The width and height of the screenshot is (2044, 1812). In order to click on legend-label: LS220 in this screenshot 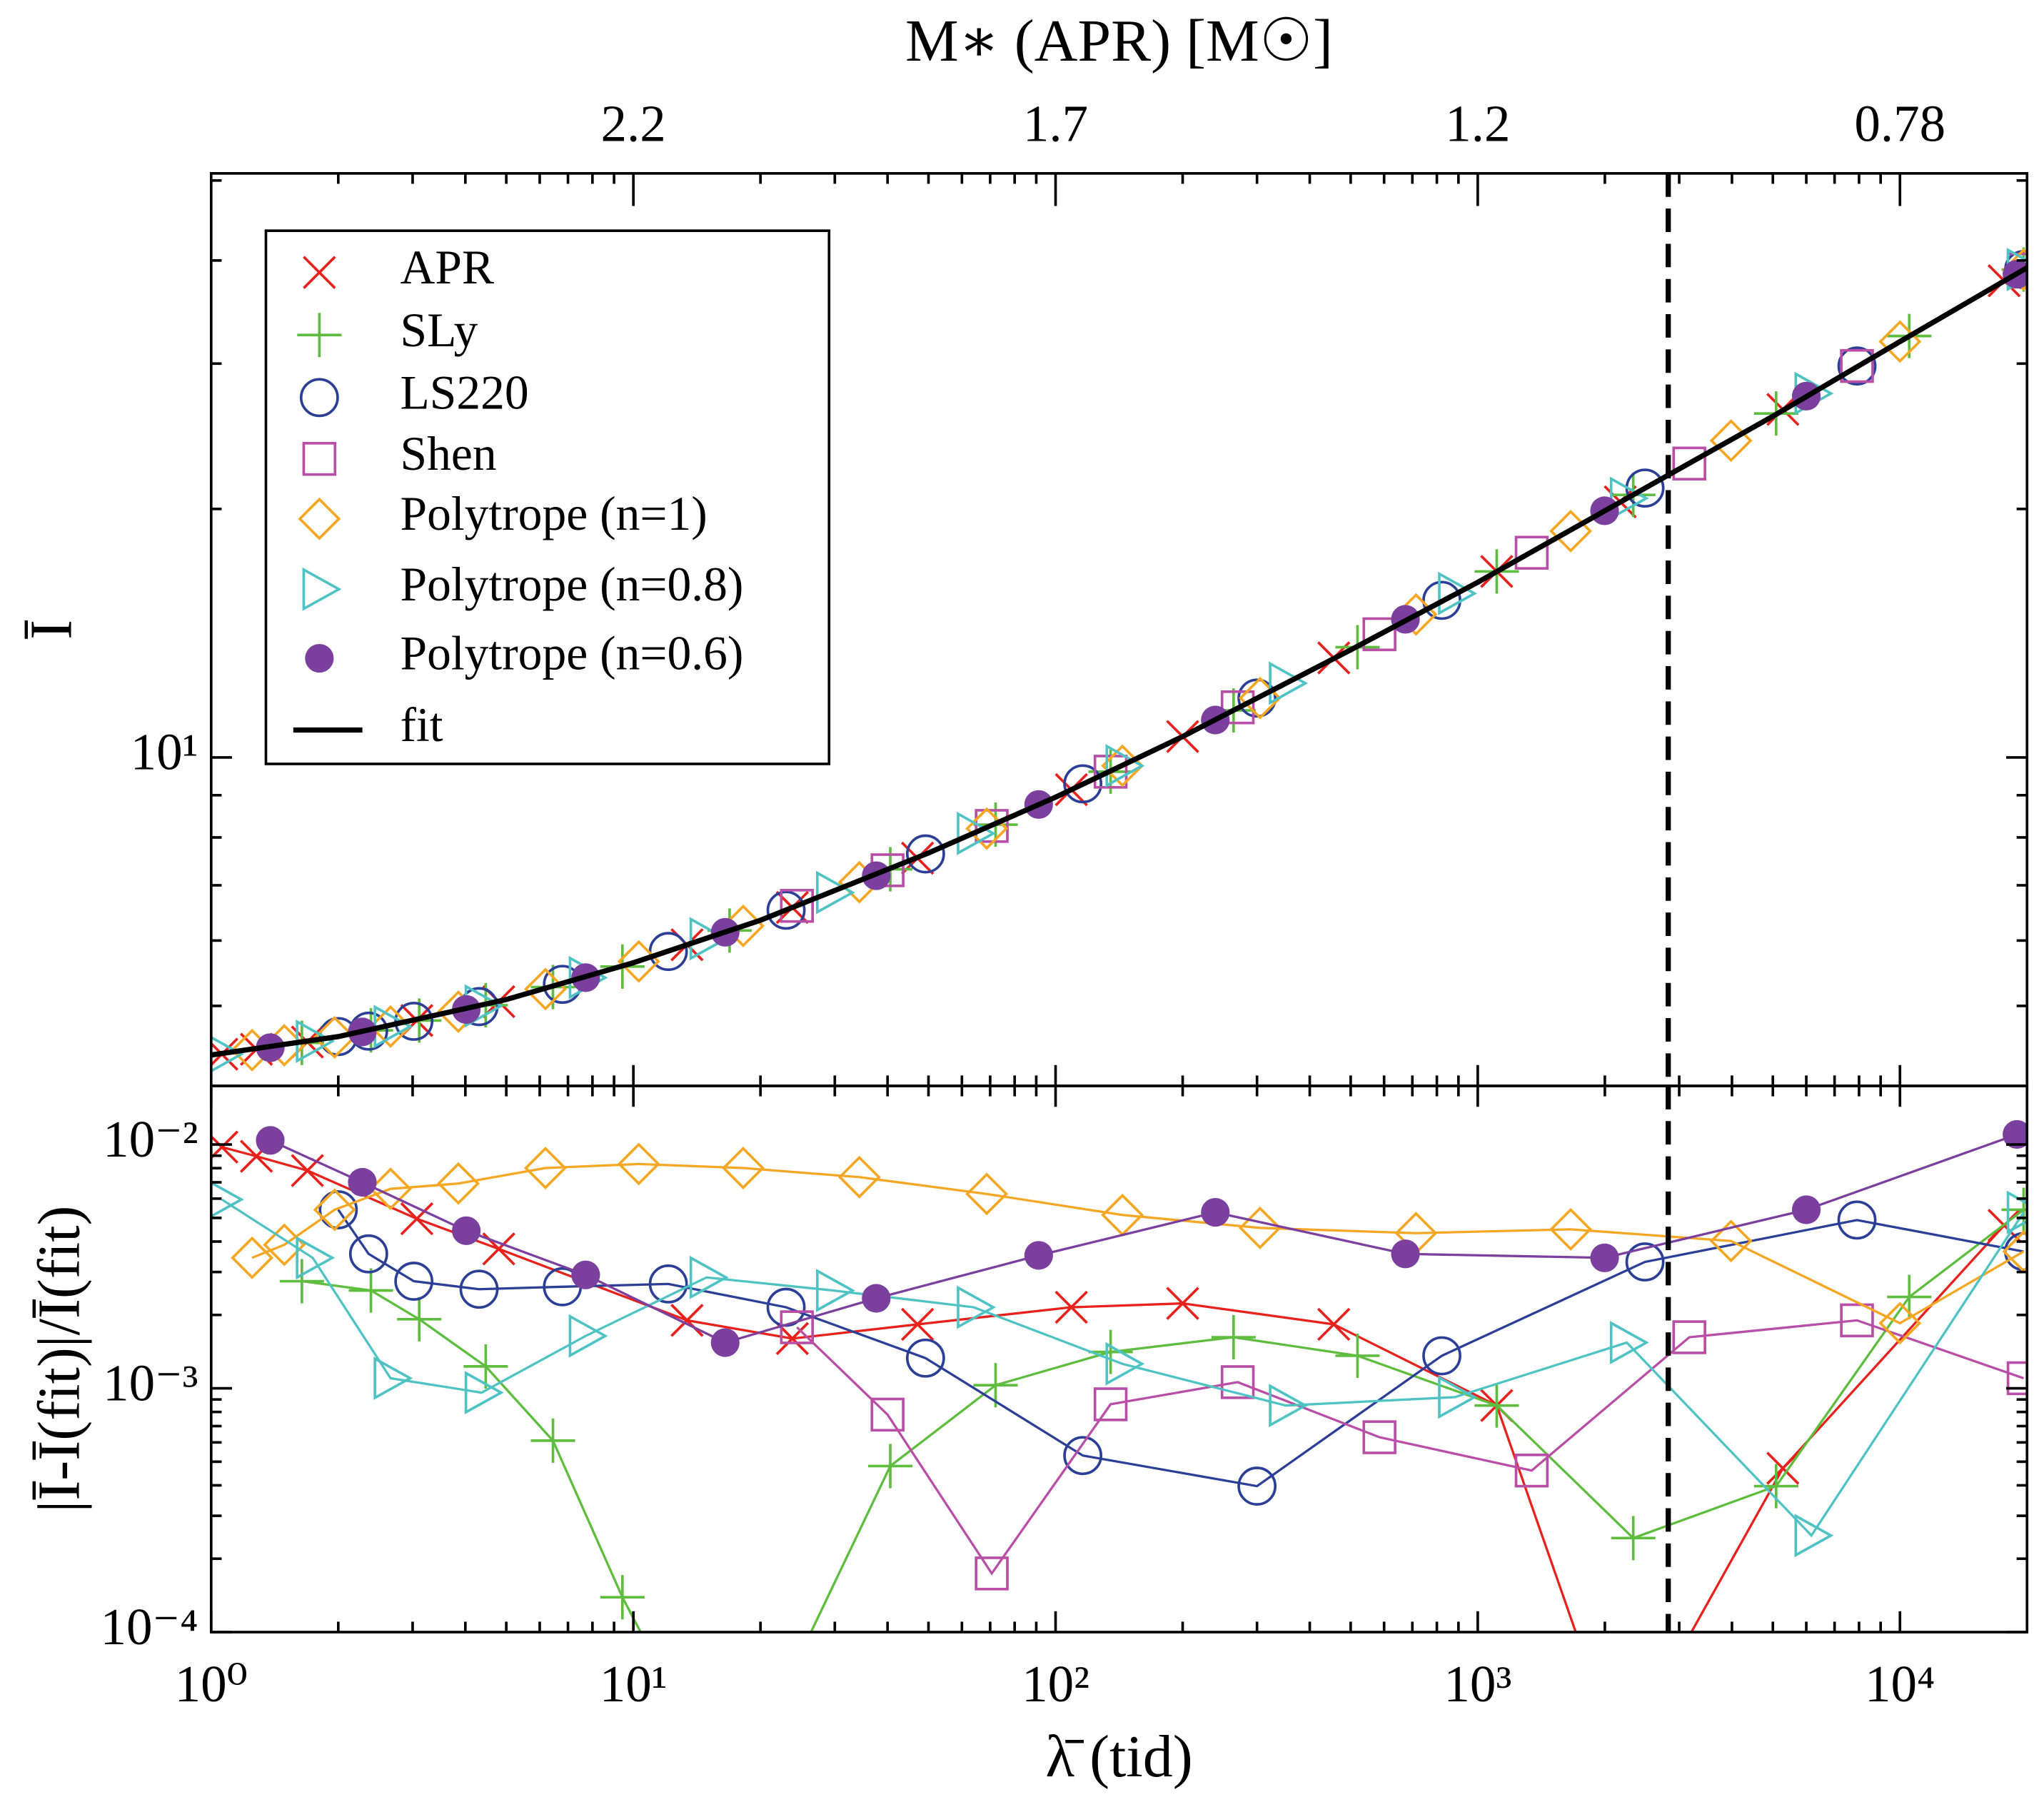, I will do `click(465, 392)`.